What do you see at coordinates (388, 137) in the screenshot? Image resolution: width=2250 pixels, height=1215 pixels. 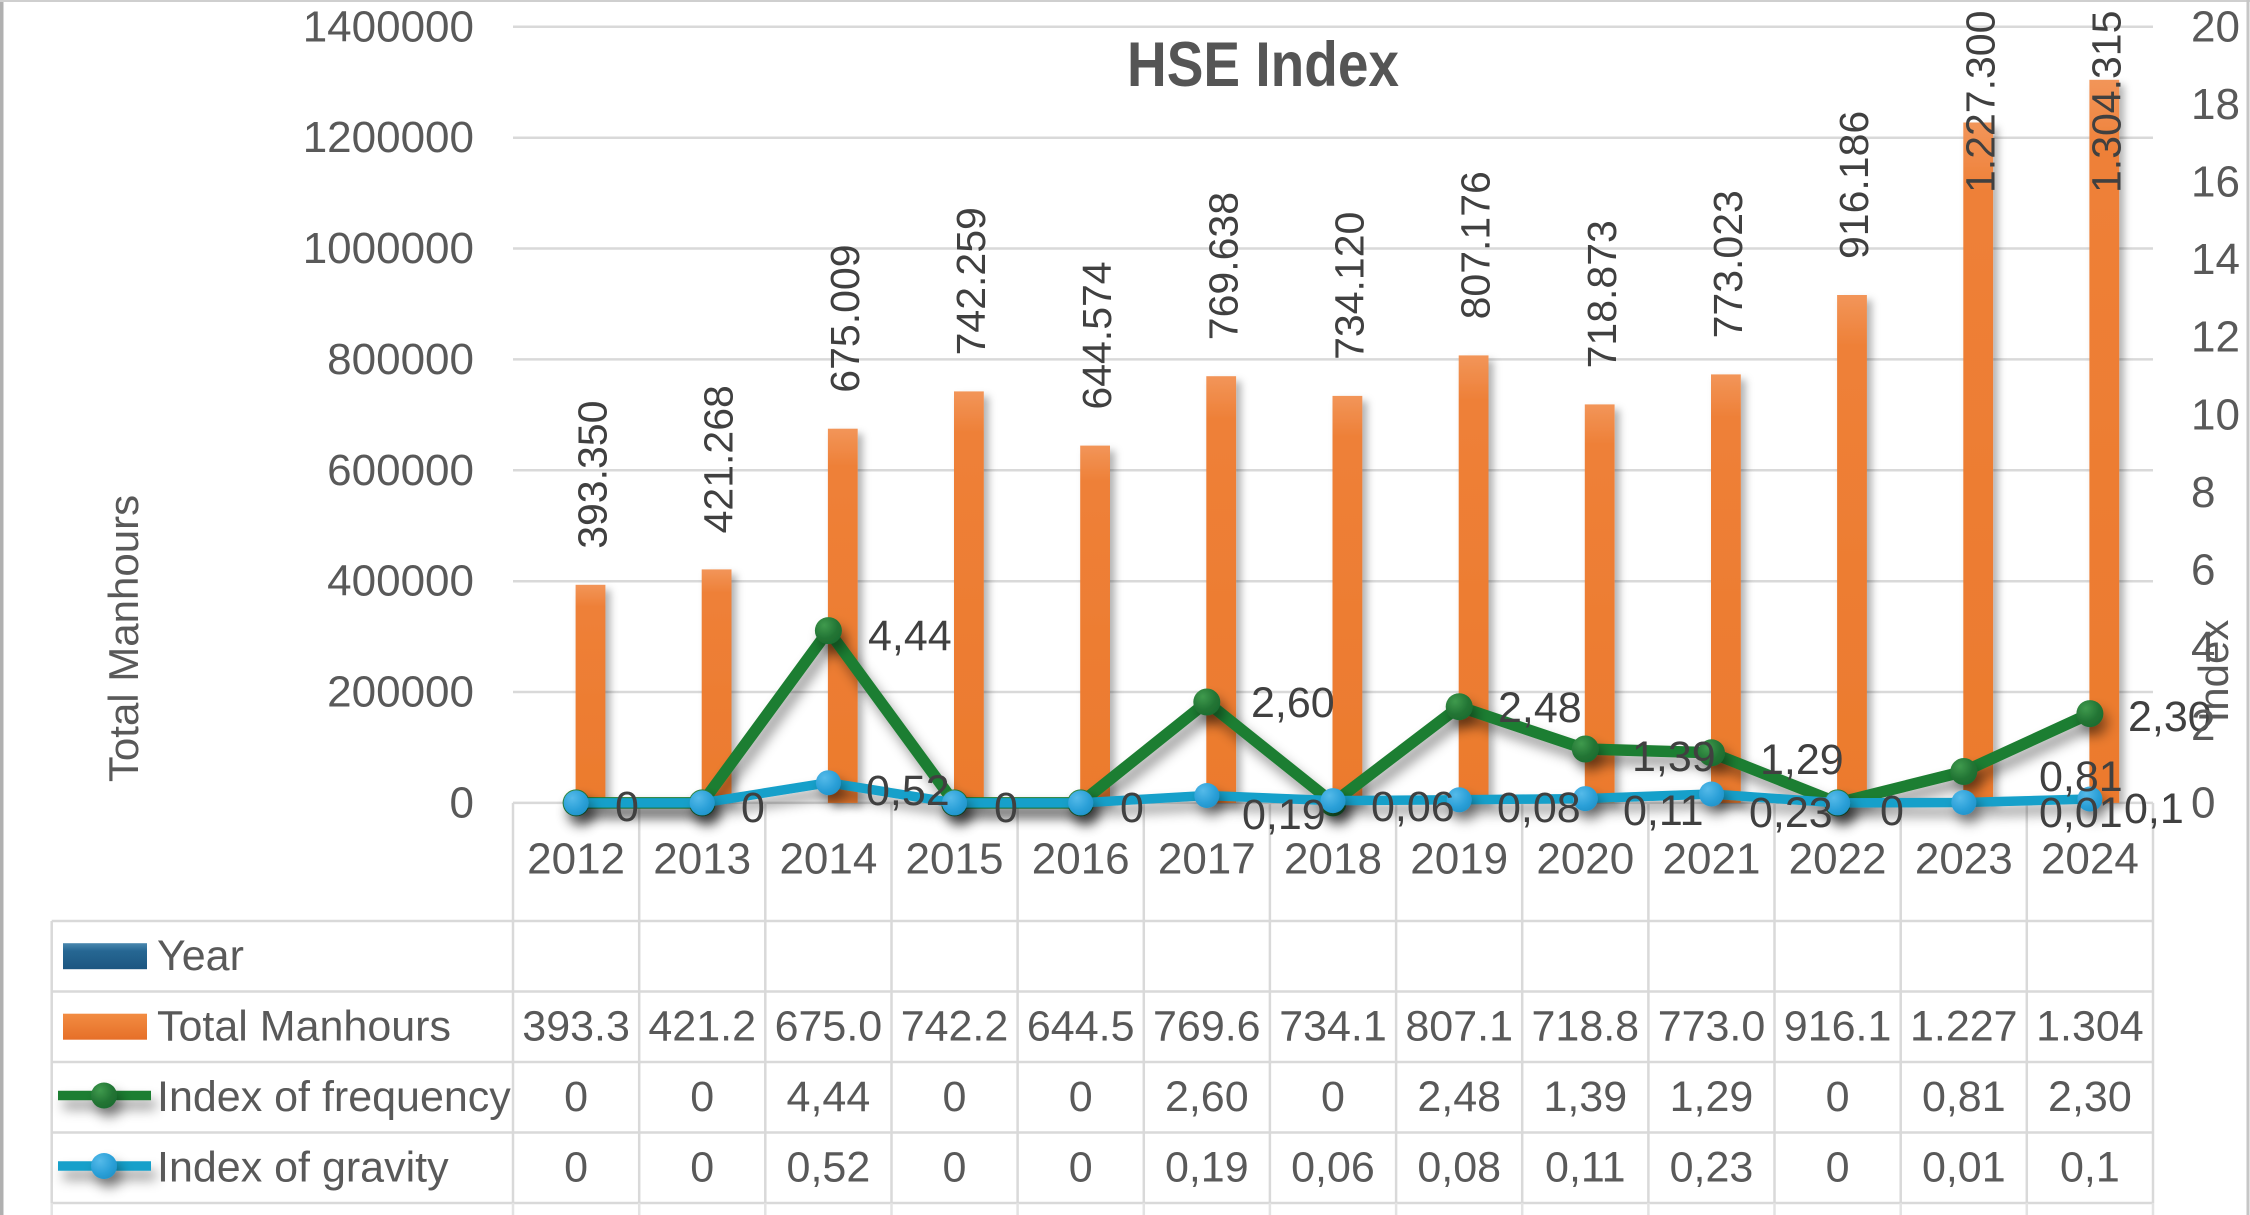 I see `svg-text: 1200000` at bounding box center [388, 137].